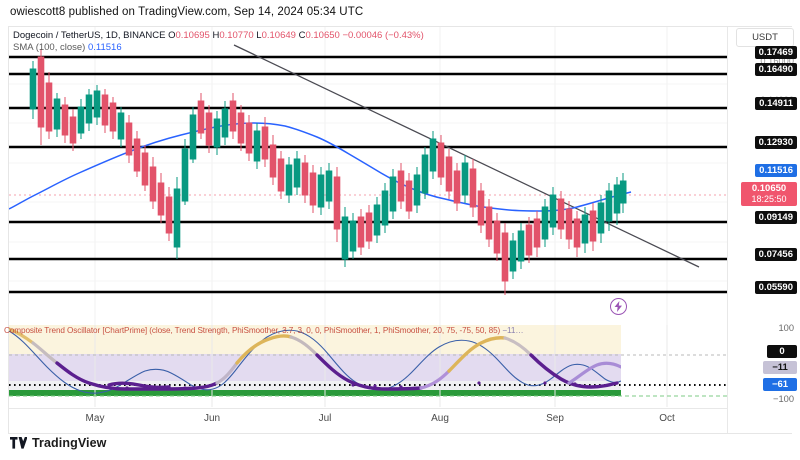  I want to click on price-badge-level: 0.05590, so click(775, 287).